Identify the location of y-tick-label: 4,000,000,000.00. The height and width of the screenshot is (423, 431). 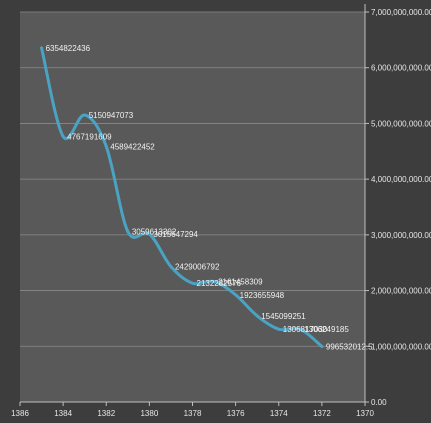
(401, 179).